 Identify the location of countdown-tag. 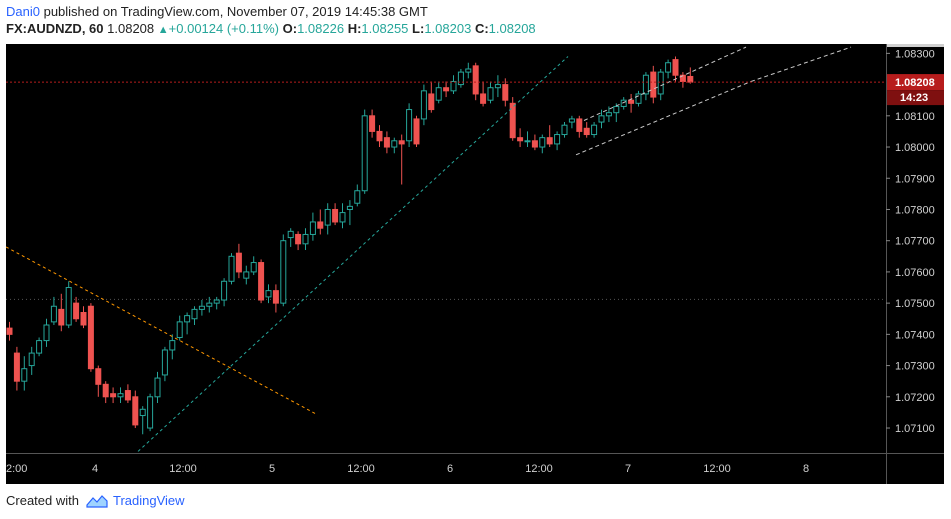
(915, 98).